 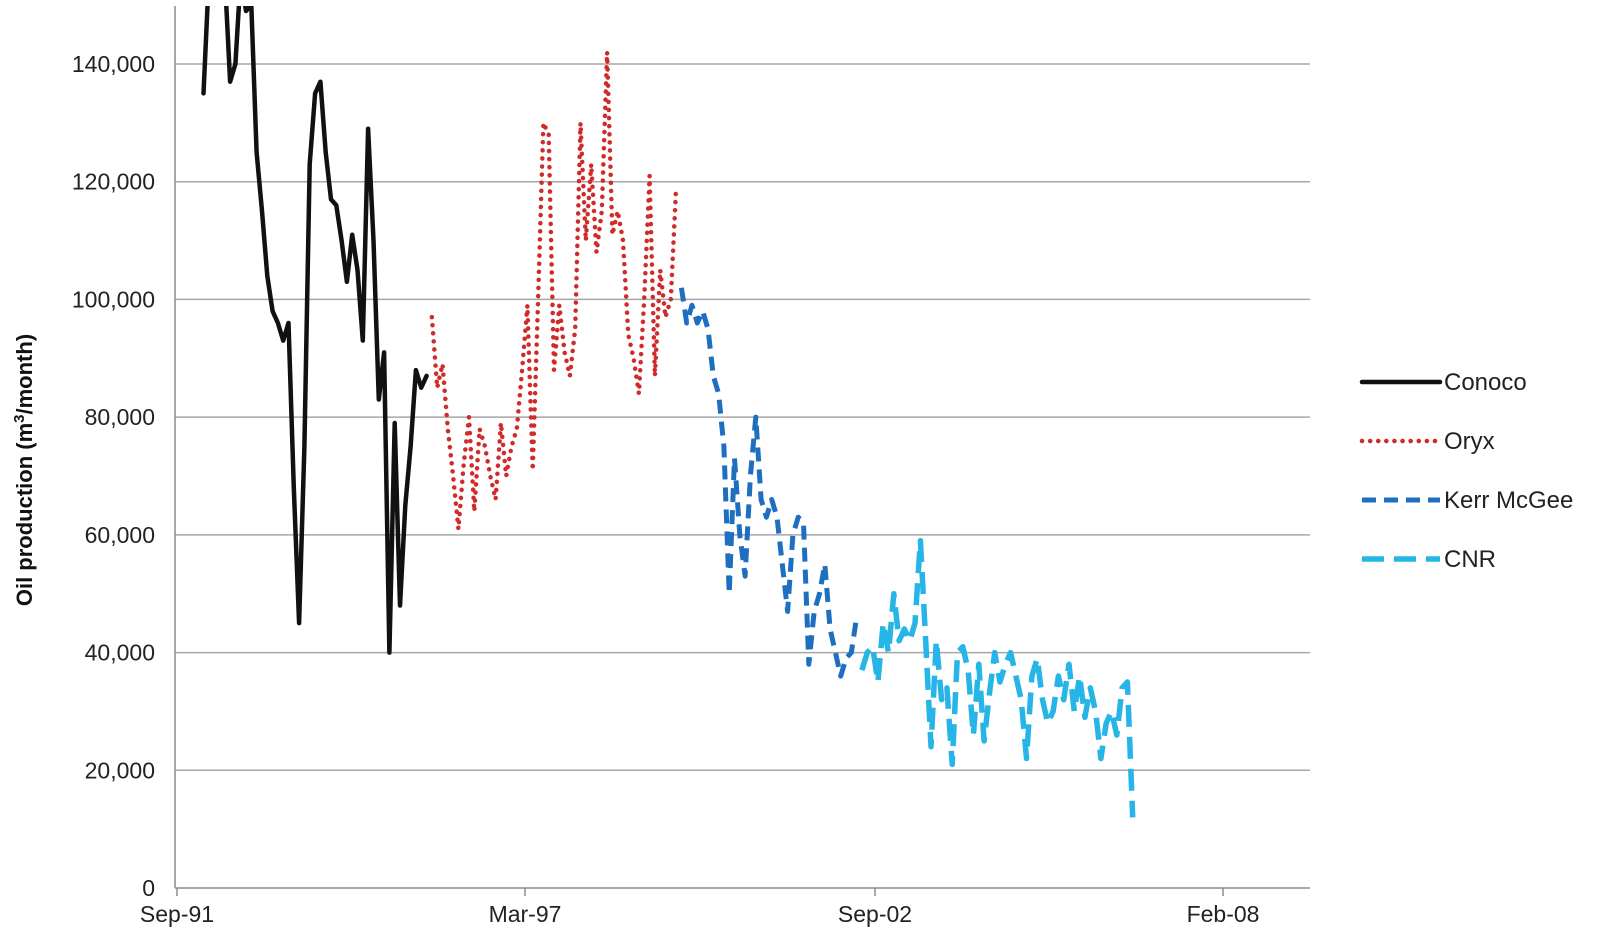 I want to click on legend: Conoco Oryx Kerr McGee CNR, so click(x=1466, y=471).